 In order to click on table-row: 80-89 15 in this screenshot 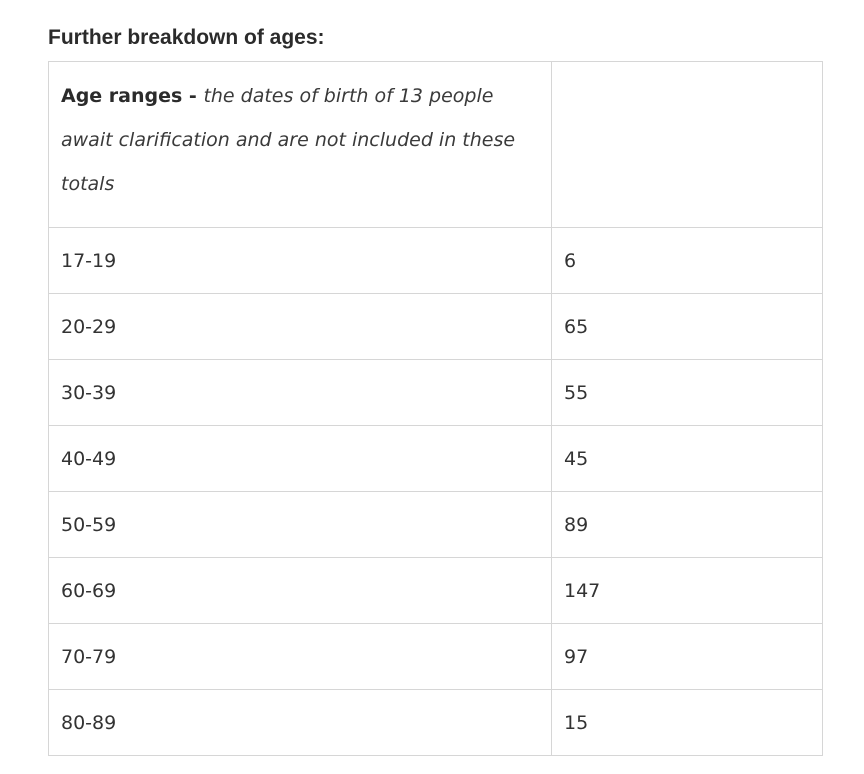, I will do `click(435, 722)`.